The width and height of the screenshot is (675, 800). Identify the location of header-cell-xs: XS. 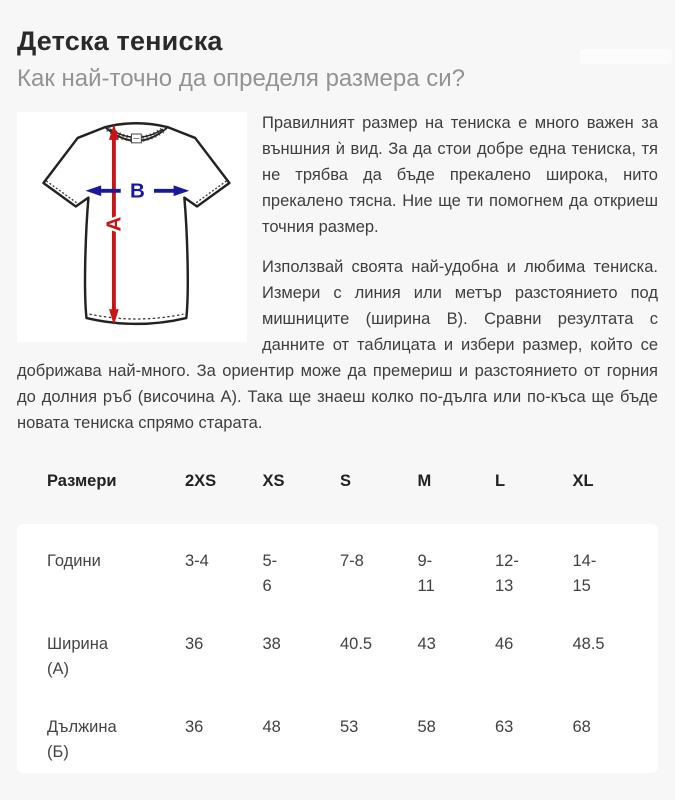
(273, 480).